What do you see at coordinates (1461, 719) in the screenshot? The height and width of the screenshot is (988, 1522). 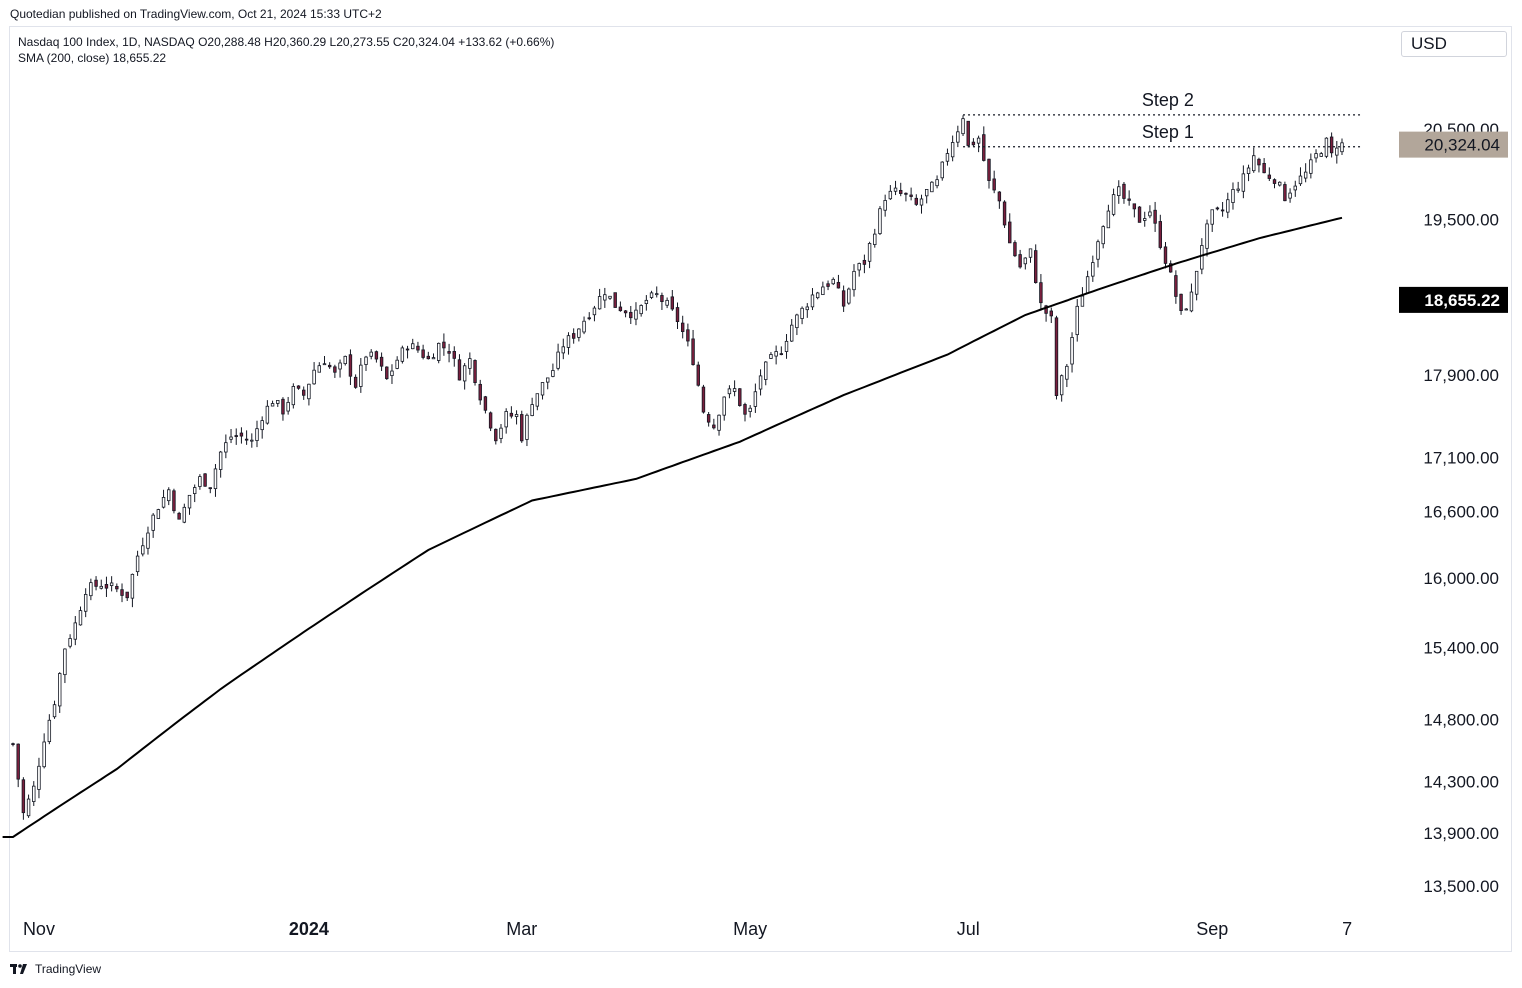 I see `y-axis-tick-label: 14,800.00` at bounding box center [1461, 719].